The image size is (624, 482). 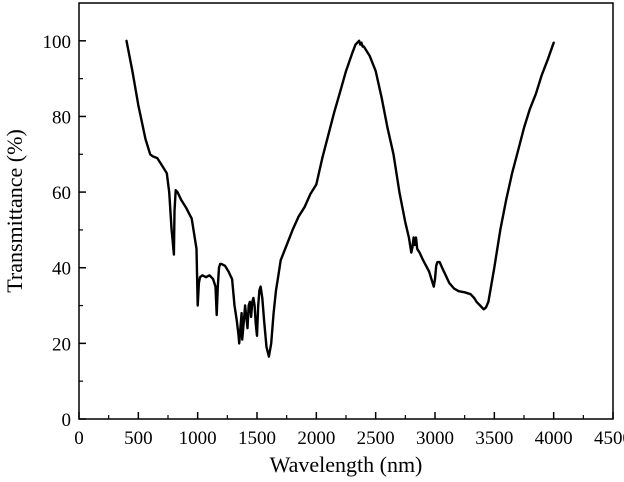 I want to click on y-axis: 0 20 40 60 80 100, so click(x=64, y=231).